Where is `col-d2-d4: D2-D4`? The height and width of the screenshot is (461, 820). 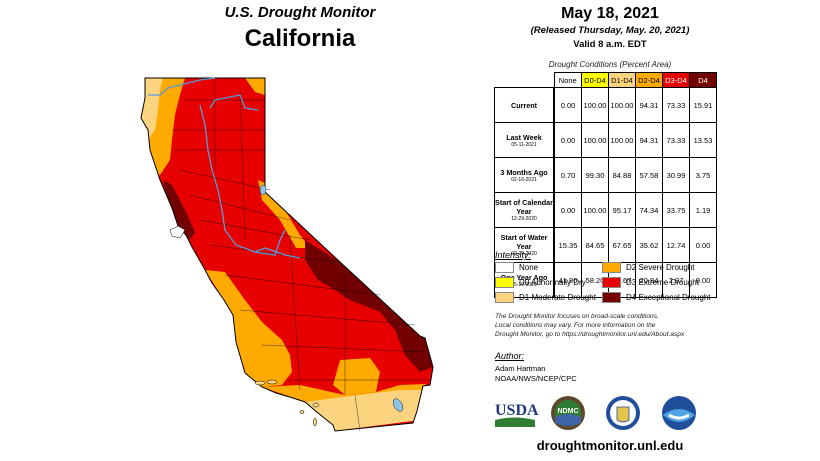 col-d2-d4: D2-D4 is located at coordinates (649, 80).